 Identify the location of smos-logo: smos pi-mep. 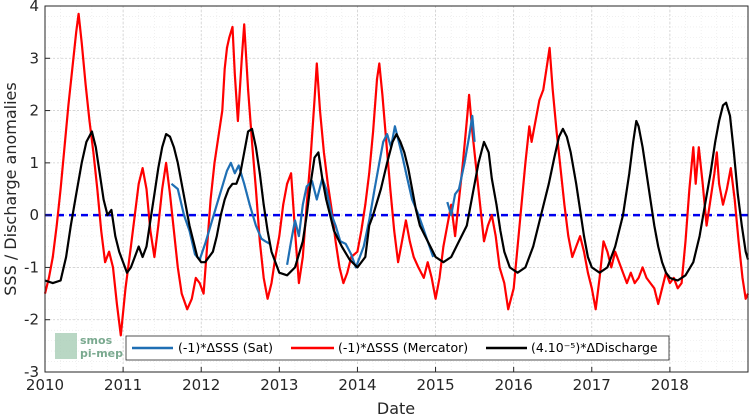
(89, 346).